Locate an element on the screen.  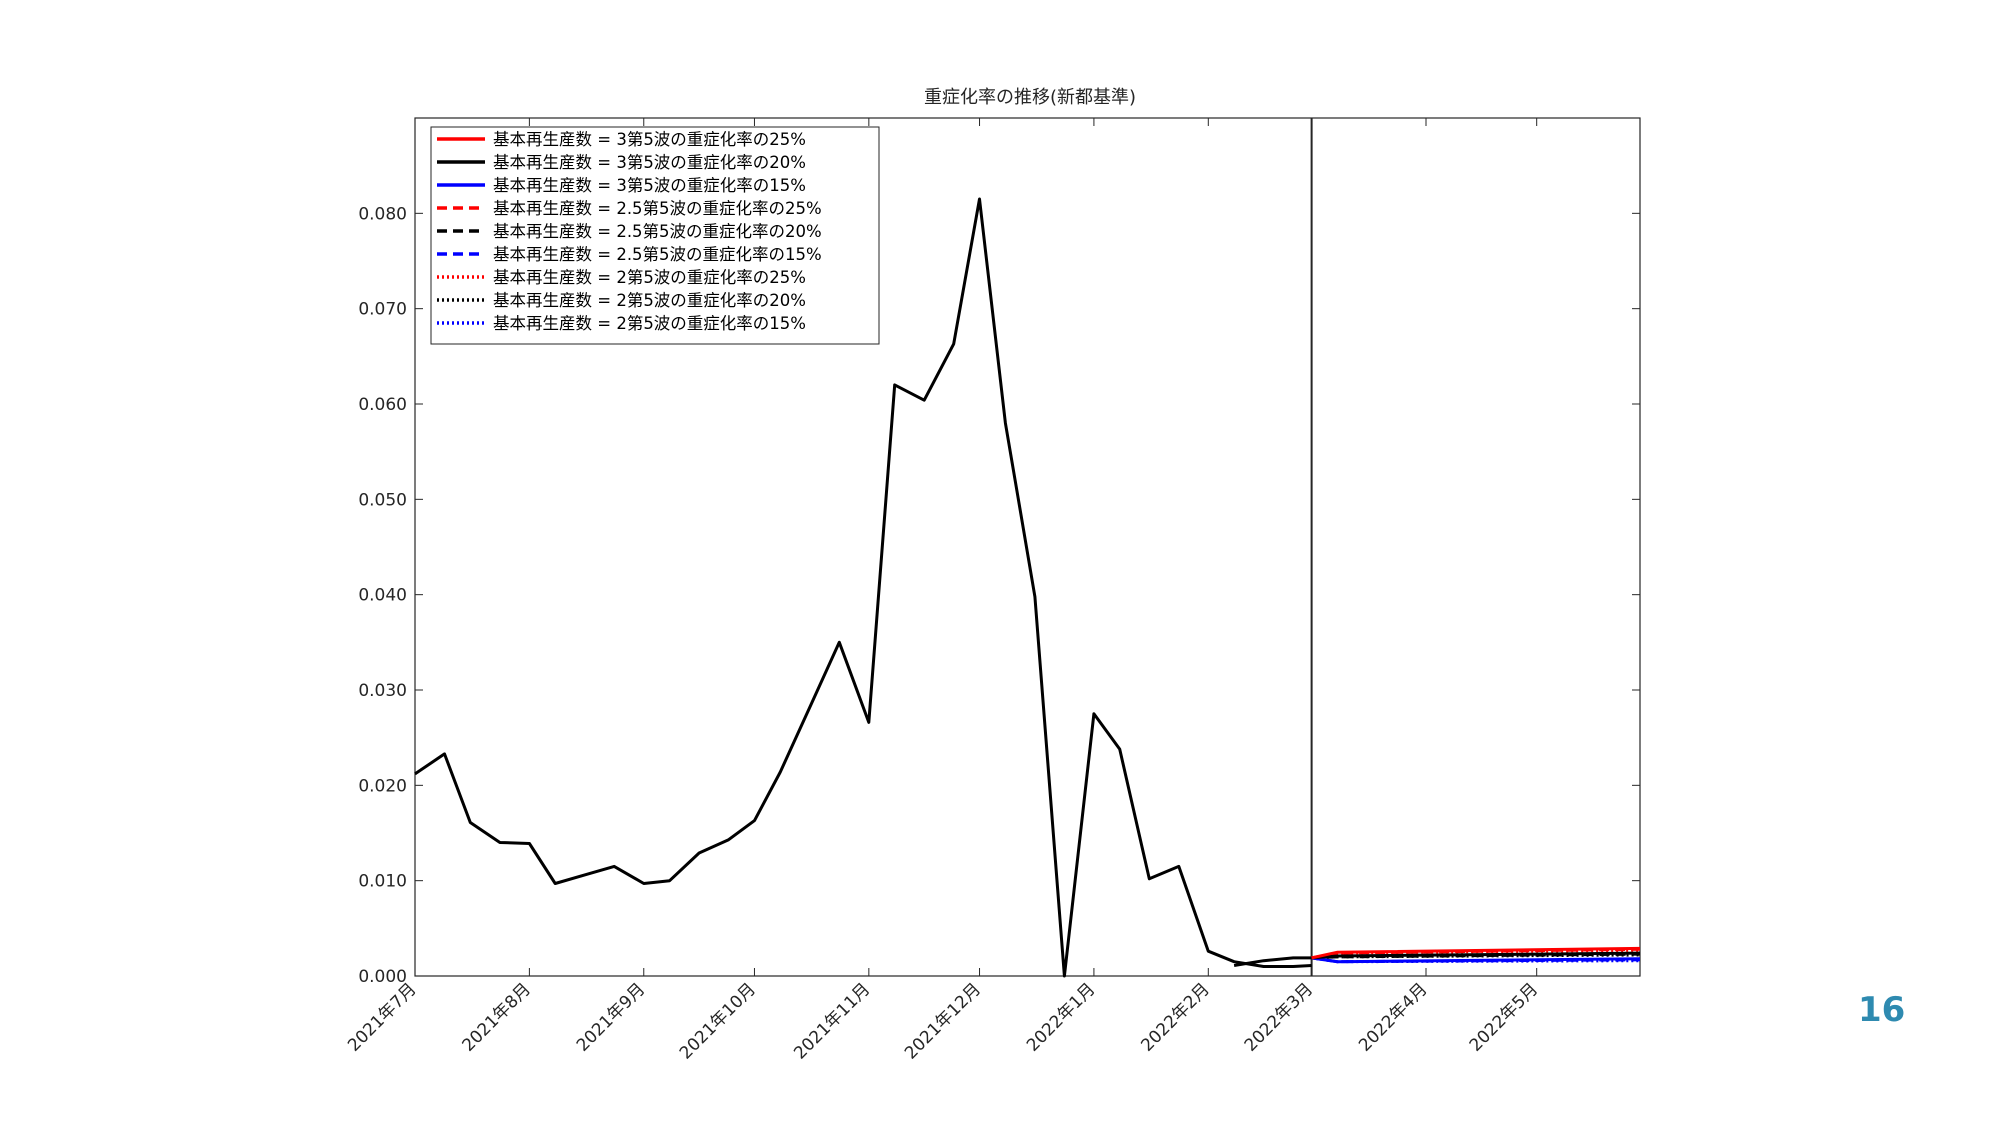
y-tick-label: 0.020 is located at coordinates (382, 786).